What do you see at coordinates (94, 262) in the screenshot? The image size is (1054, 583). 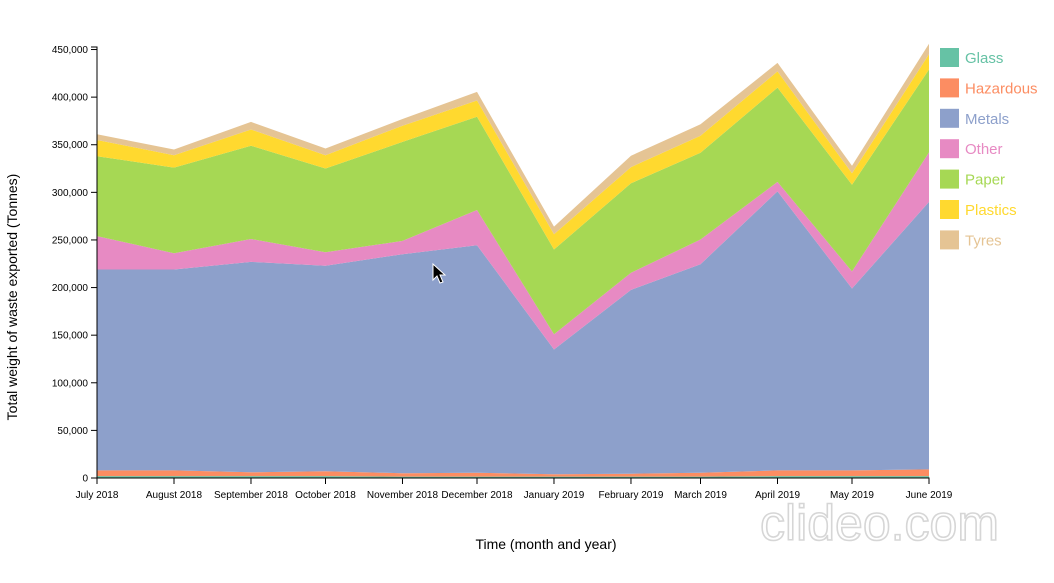 I see `y-axis-line` at bounding box center [94, 262].